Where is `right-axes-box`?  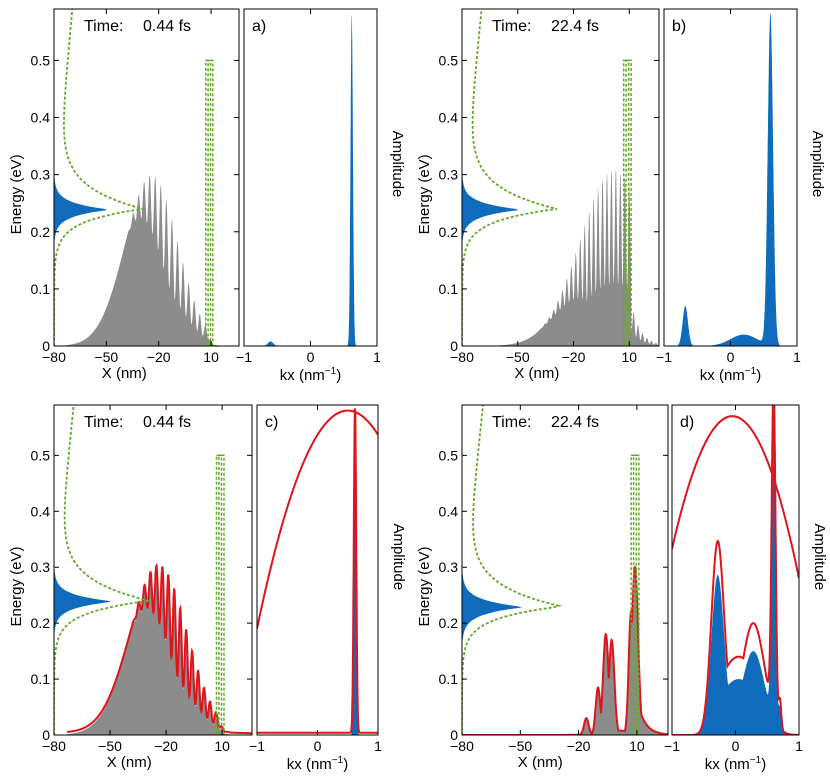
right-axes-box is located at coordinates (730, 177).